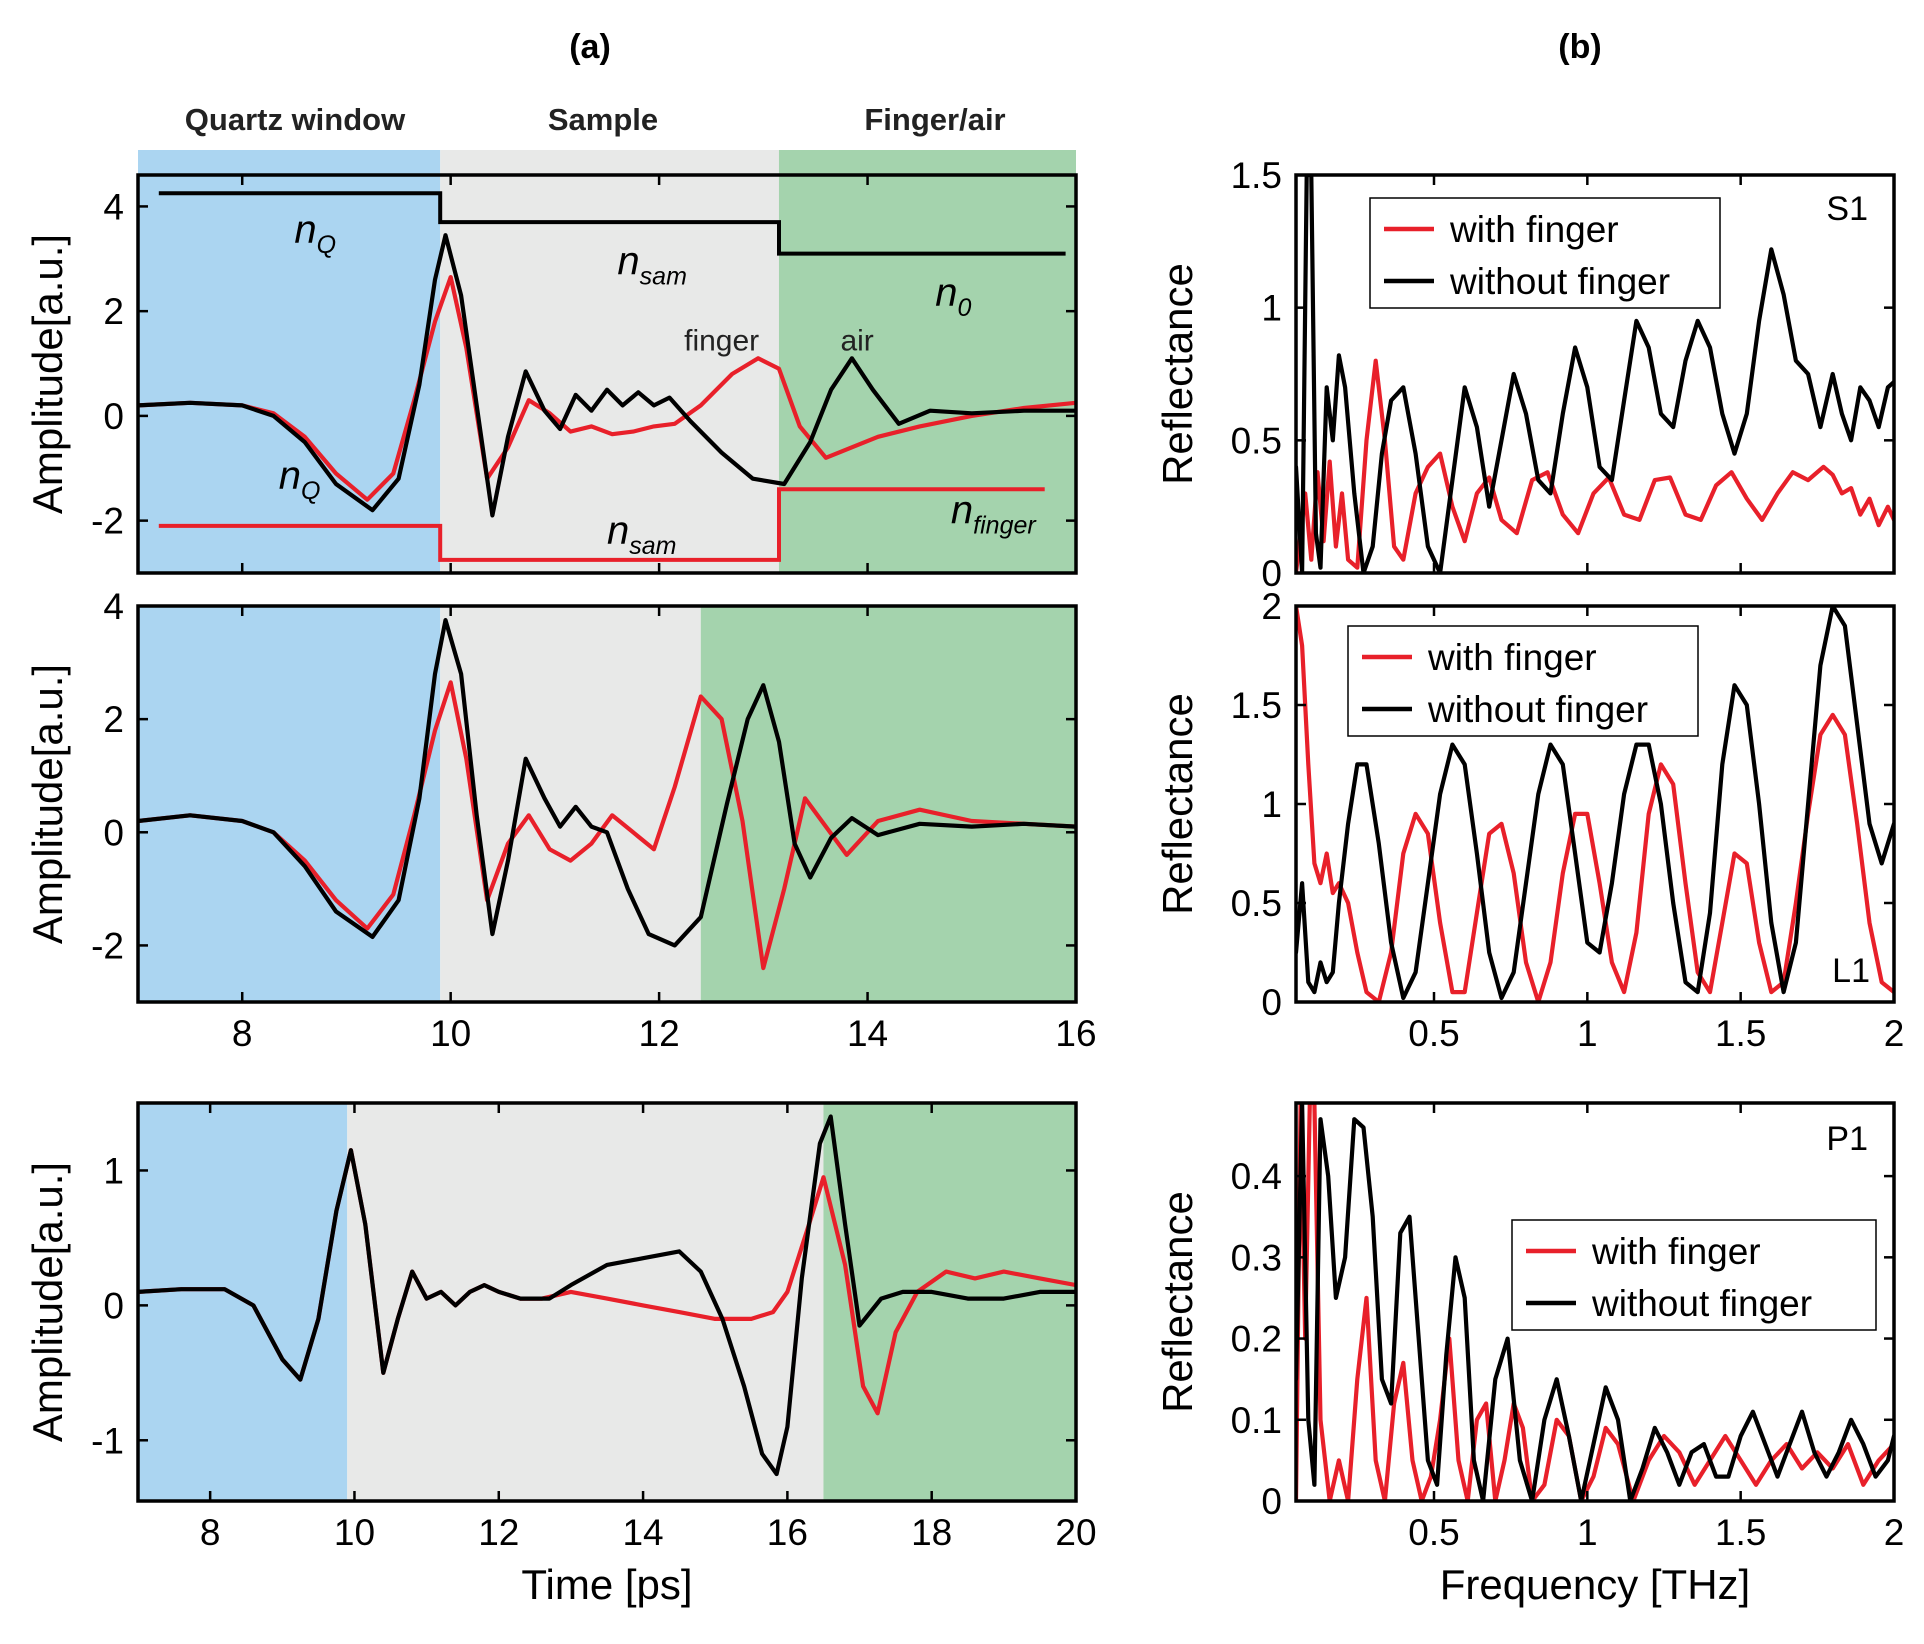 Image resolution: width=1924 pixels, height=1644 pixels. Describe the element at coordinates (934, 119) in the screenshot. I see `header-finger-air: Finger/air` at that location.